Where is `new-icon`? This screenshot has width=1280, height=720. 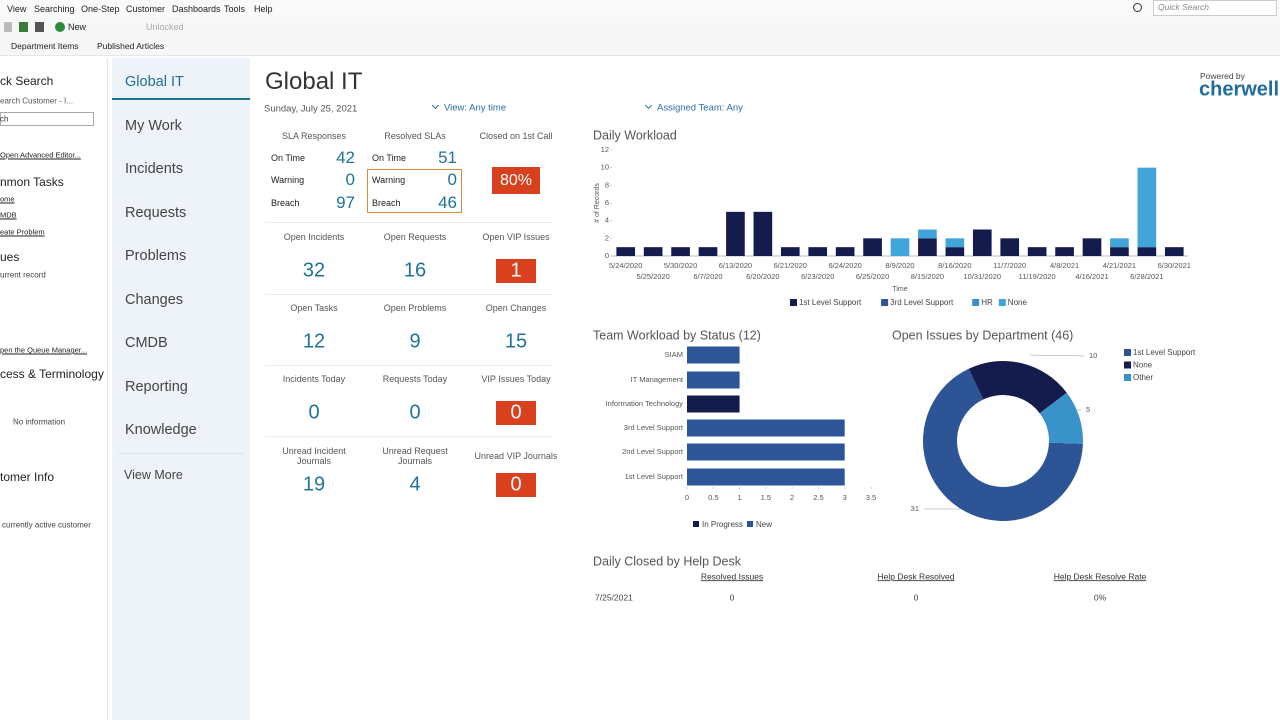 new-icon is located at coordinates (60, 27).